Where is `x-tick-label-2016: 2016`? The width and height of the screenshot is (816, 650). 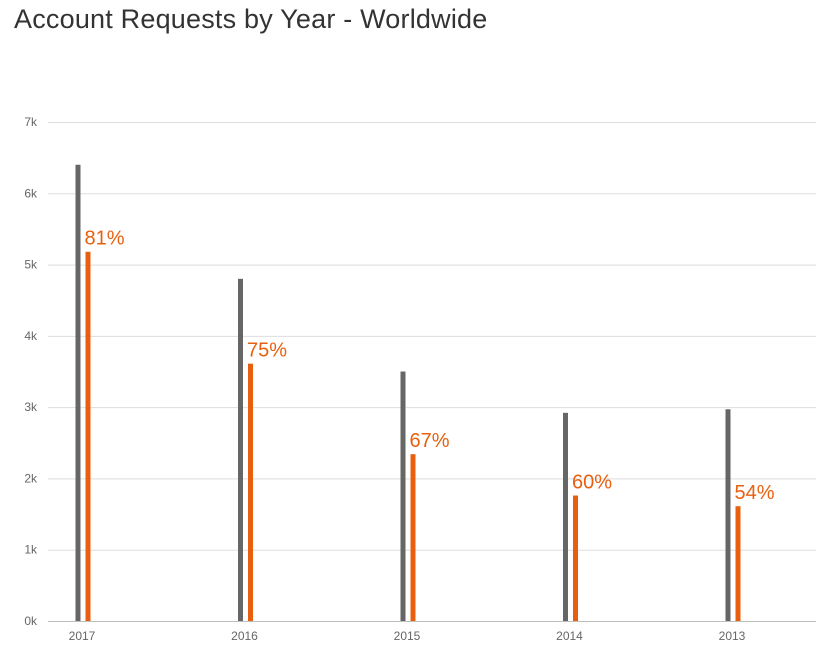 x-tick-label-2016: 2016 is located at coordinates (244, 636).